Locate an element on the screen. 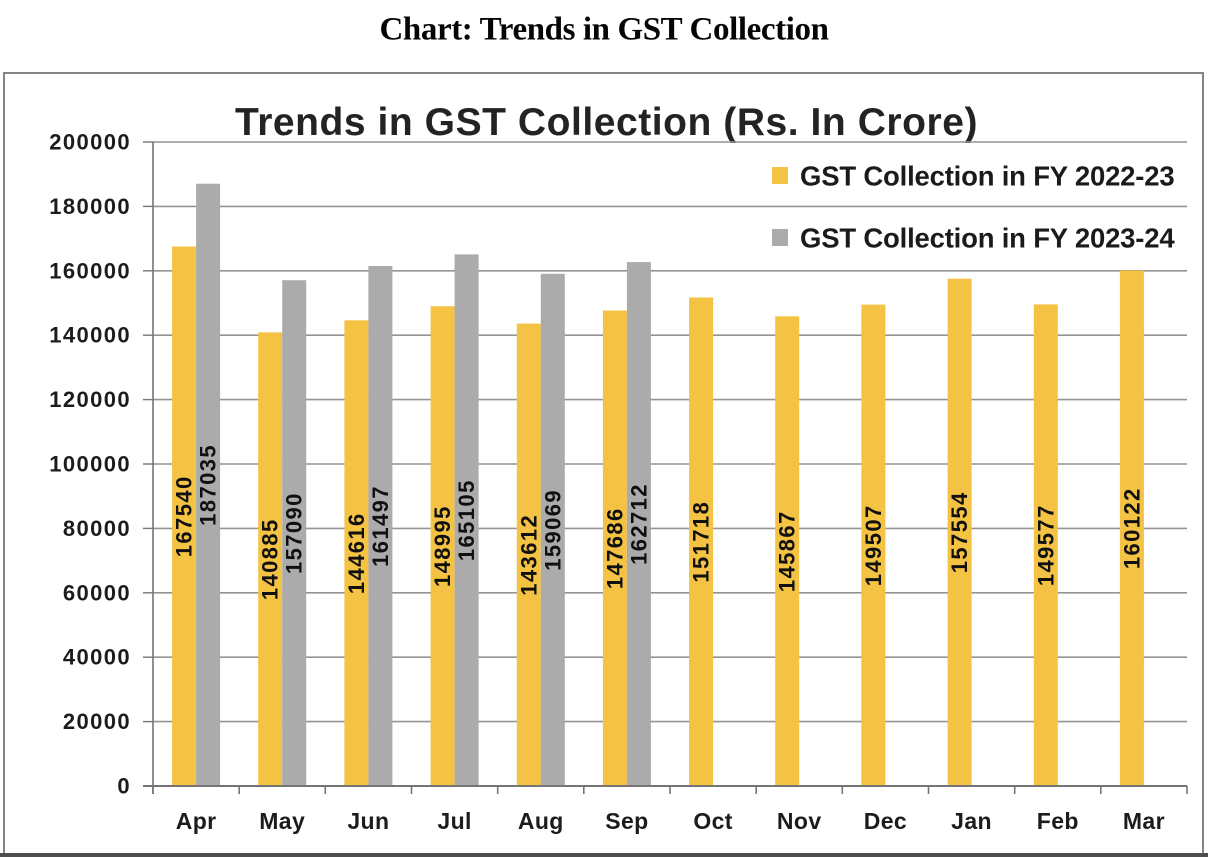 Image resolution: width=1208 pixels, height=858 pixels. svg-text: 147686 is located at coordinates (614, 548).